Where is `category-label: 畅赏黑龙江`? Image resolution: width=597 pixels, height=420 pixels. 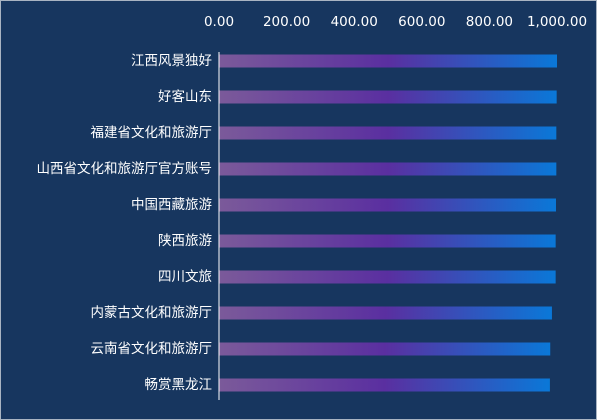 category-label: 畅赏黑龙江 is located at coordinates (179, 385).